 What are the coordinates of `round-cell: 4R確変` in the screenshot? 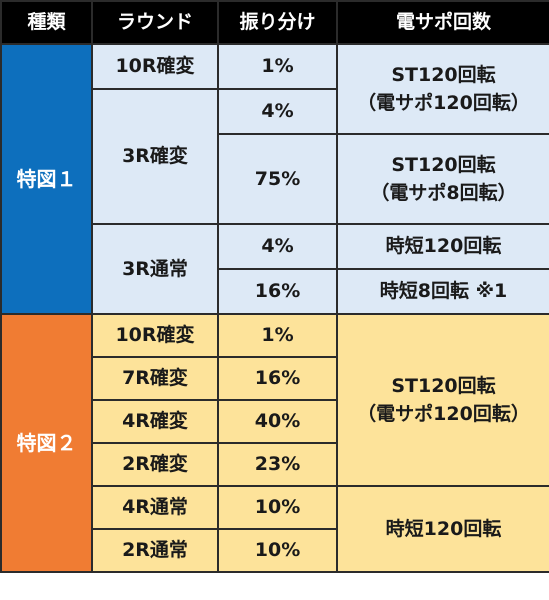 It's located at (155, 421).